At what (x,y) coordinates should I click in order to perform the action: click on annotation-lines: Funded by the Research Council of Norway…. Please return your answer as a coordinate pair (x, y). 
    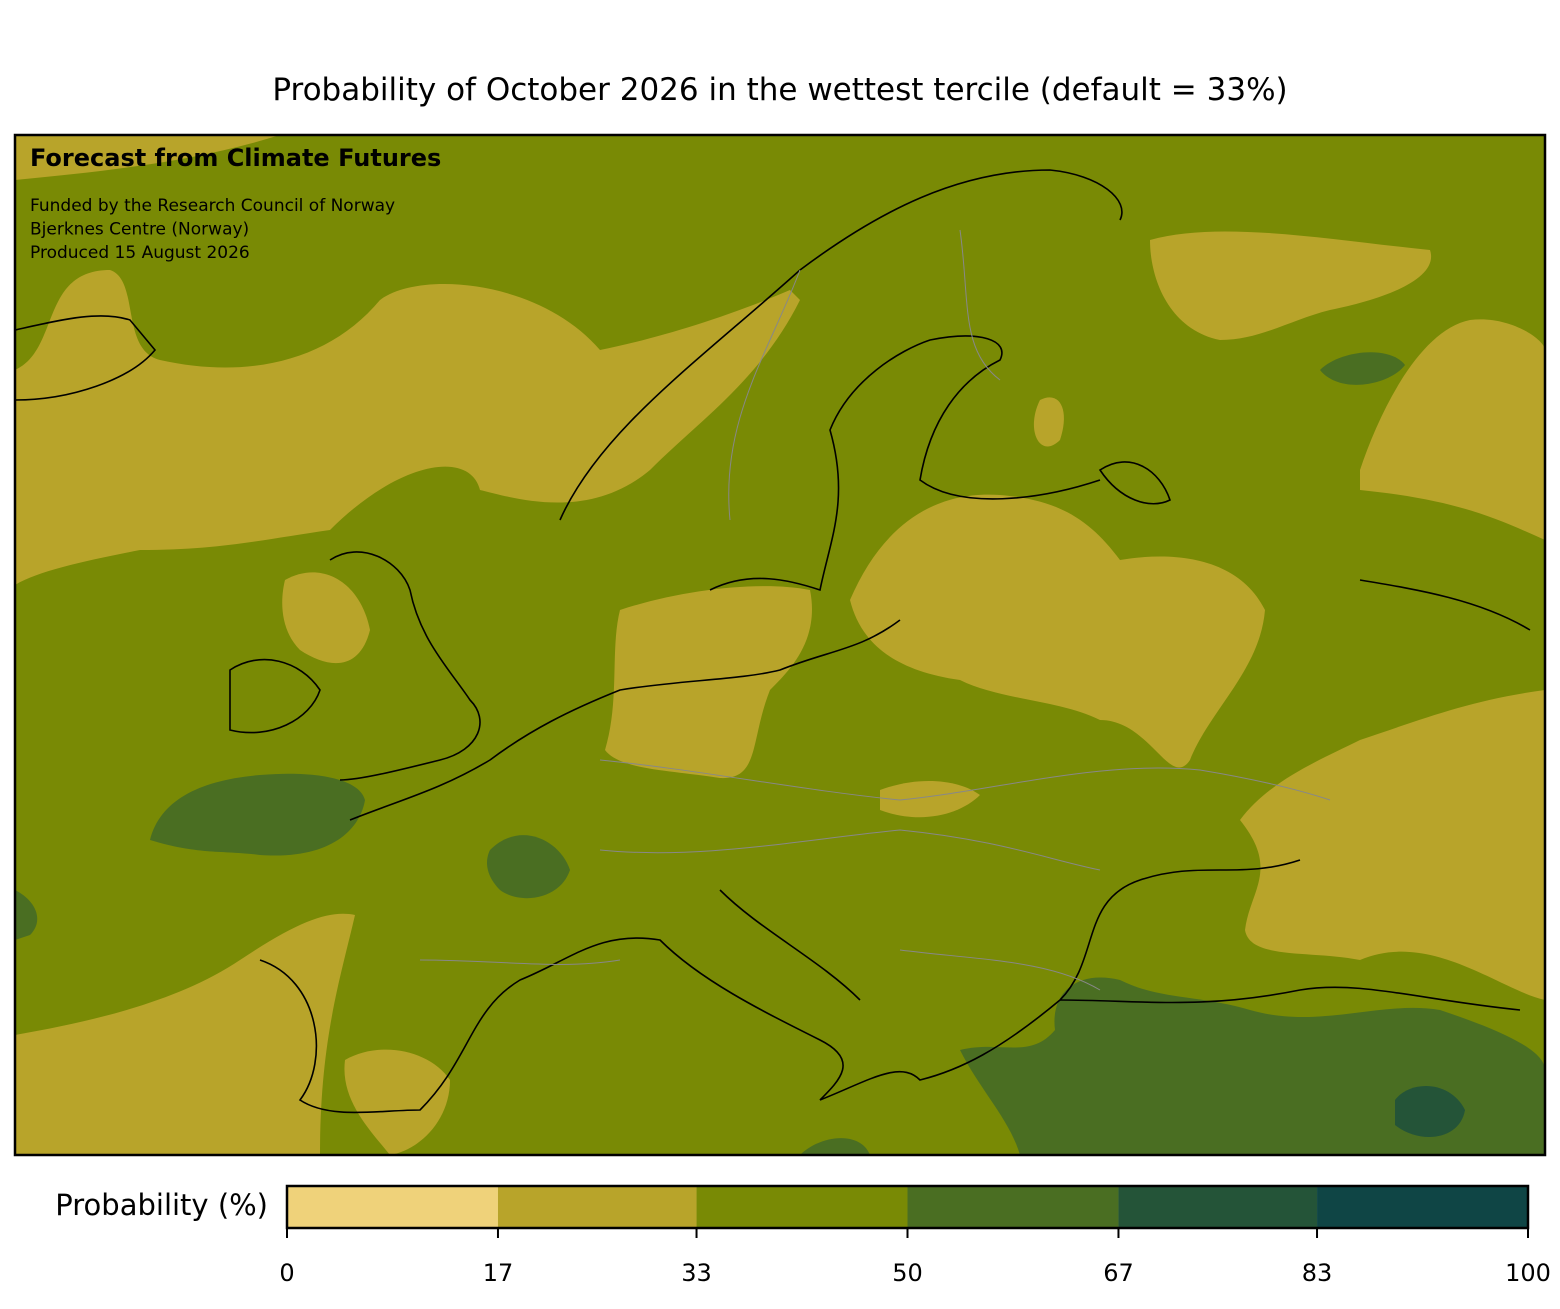
    Looking at the image, I should click on (212, 229).